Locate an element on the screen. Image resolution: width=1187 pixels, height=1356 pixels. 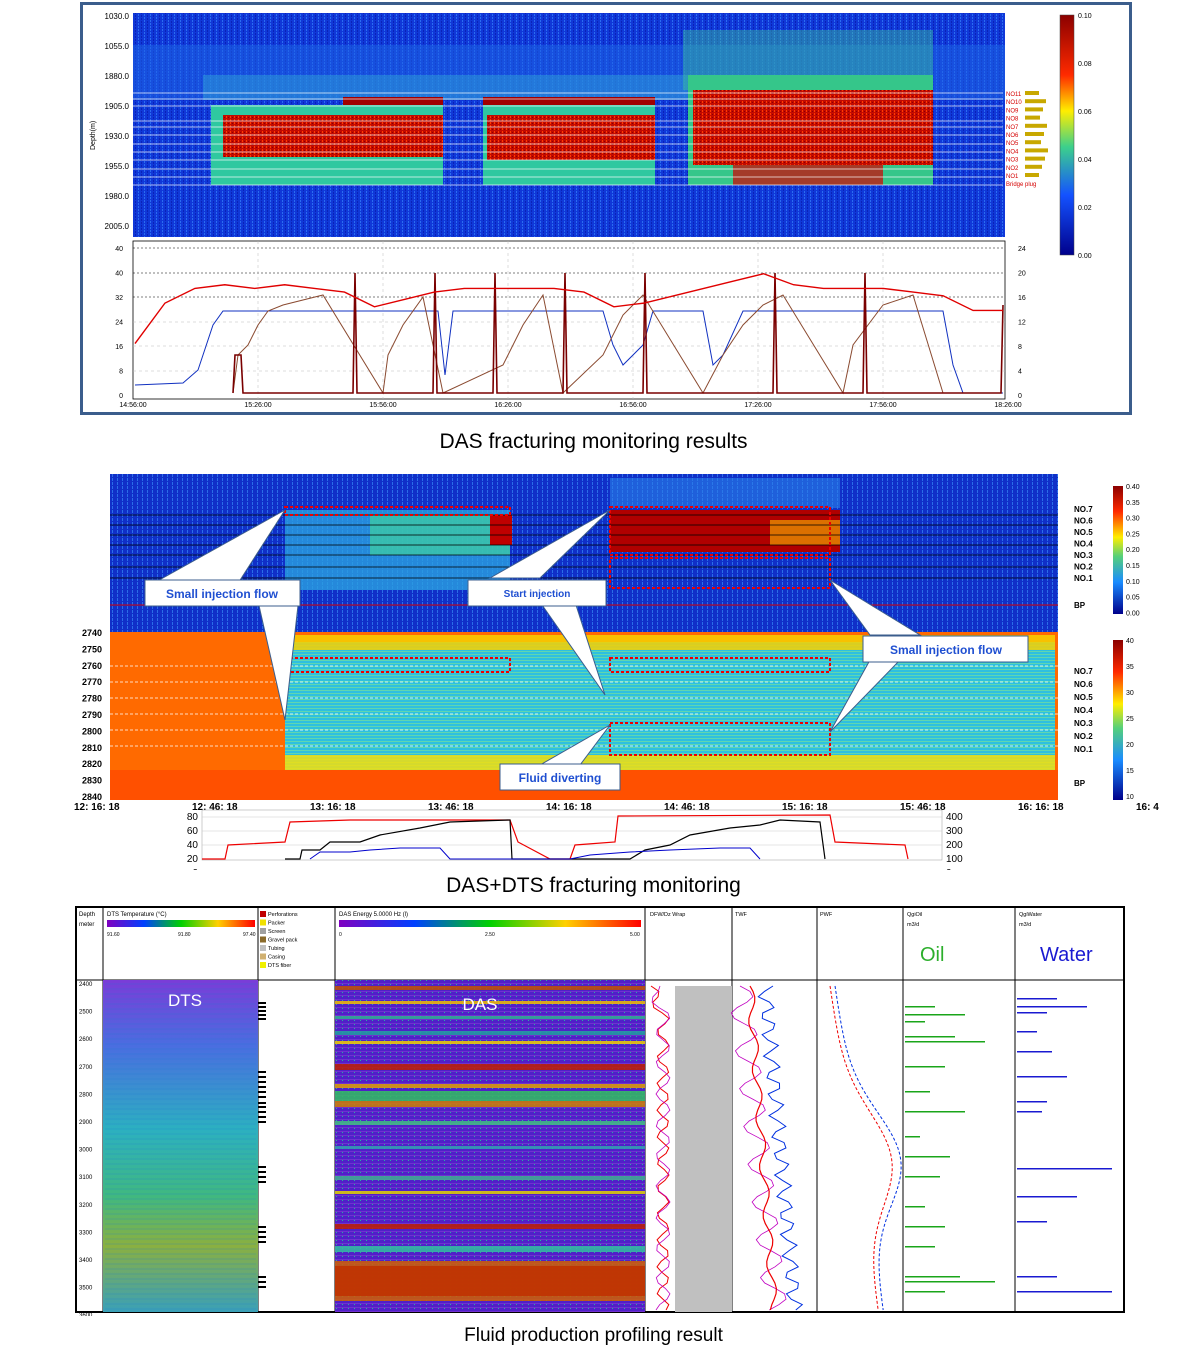
fig1-colorbar-tick: 0.02 is located at coordinates (1085, 208).